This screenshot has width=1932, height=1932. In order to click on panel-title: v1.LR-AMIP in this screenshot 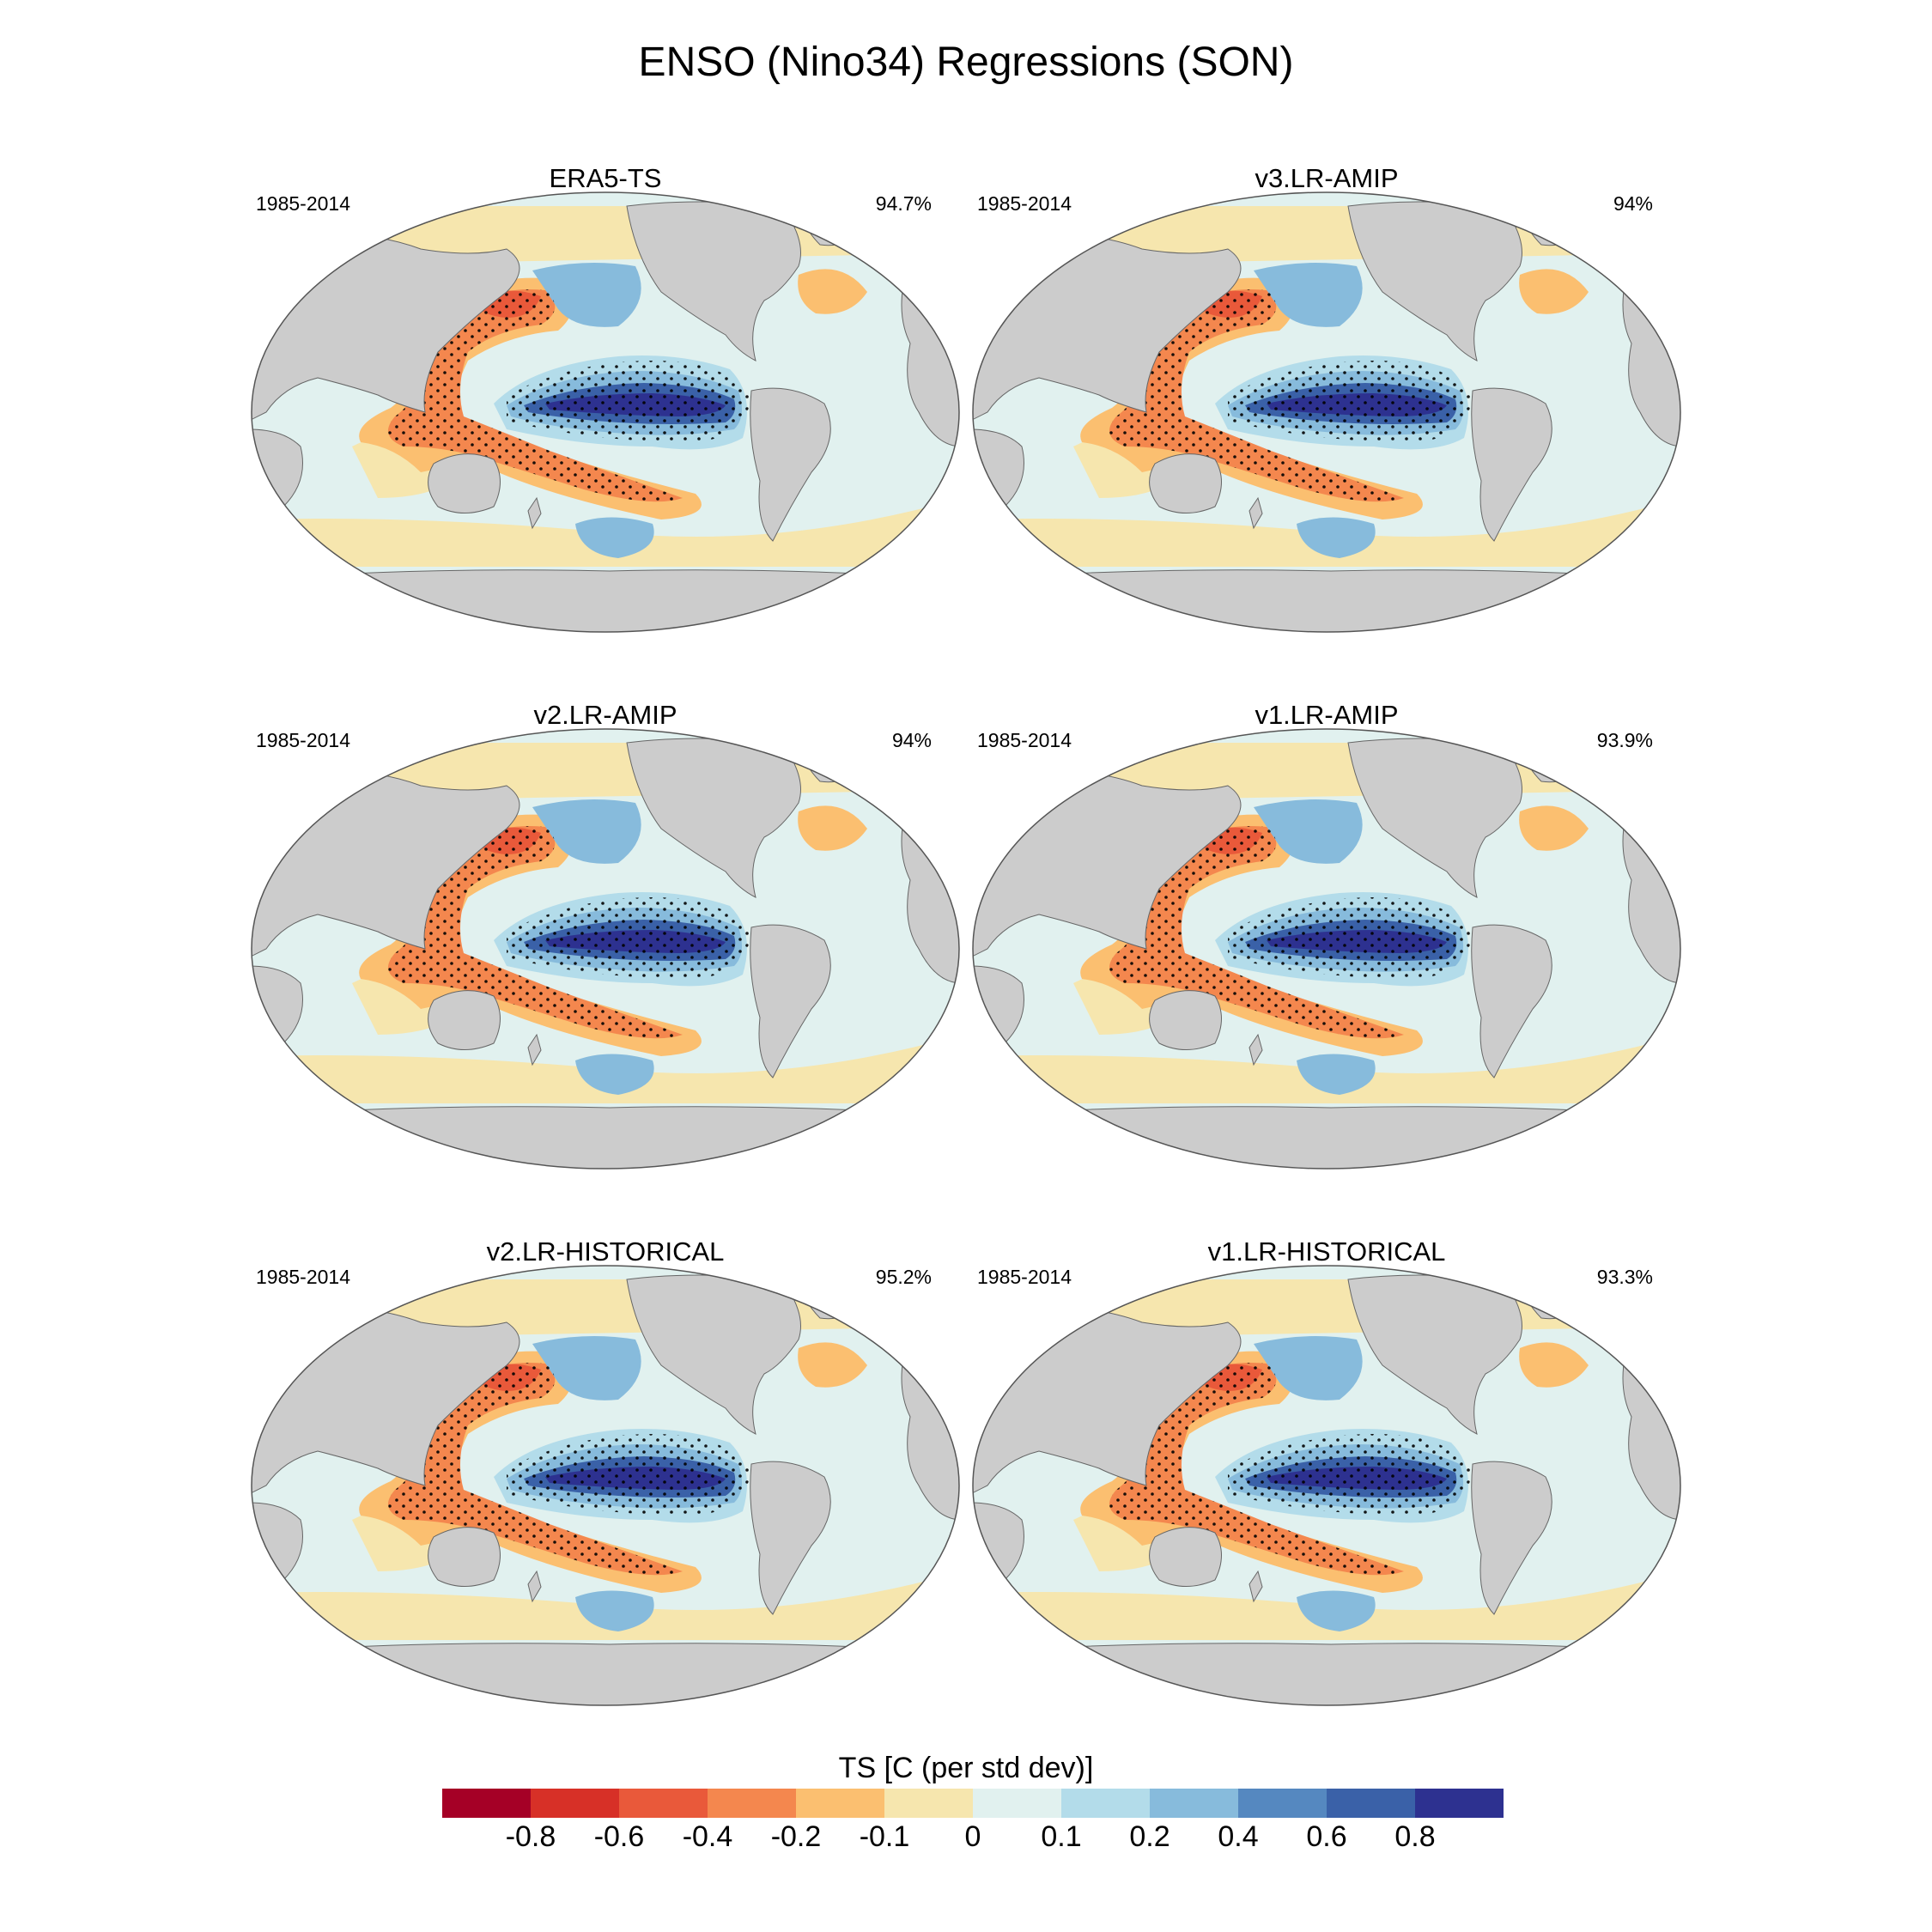, I will do `click(1327, 715)`.